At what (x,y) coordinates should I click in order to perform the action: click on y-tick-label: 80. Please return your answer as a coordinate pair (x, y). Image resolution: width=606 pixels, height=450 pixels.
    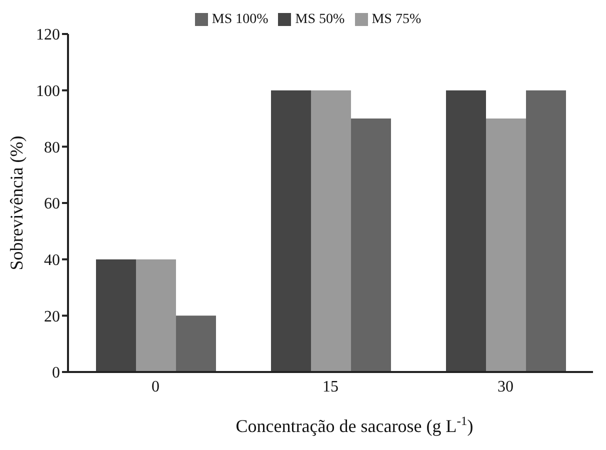
    Looking at the image, I should click on (52, 147).